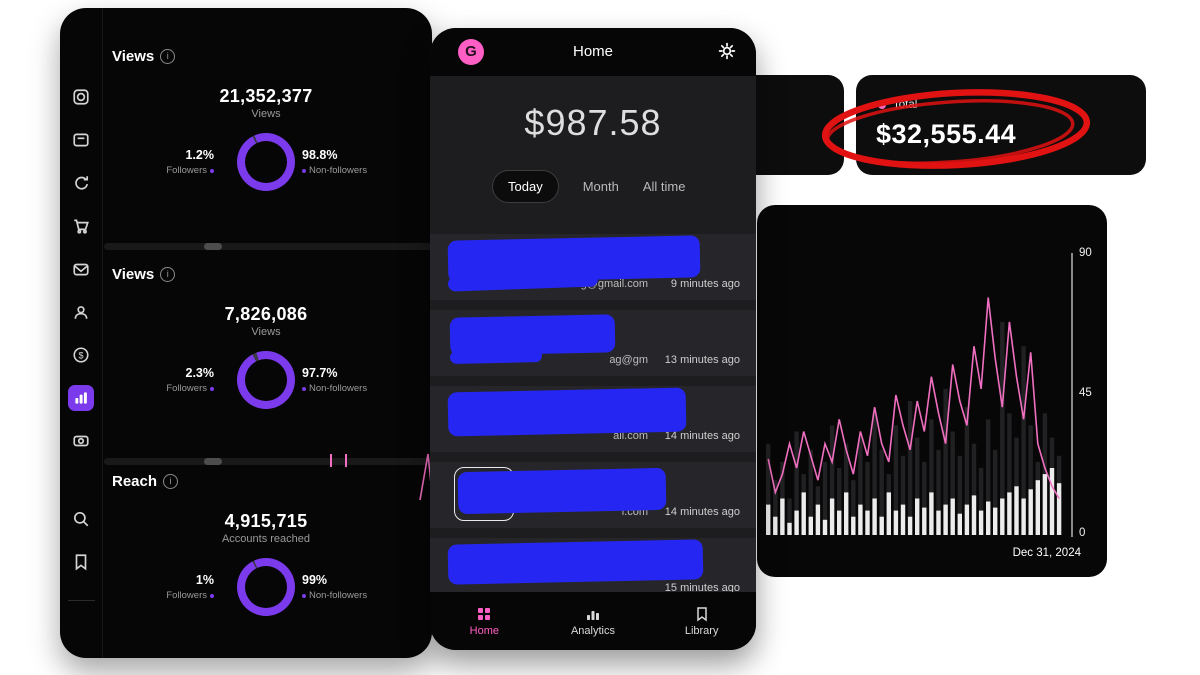 This screenshot has width=1200, height=675. Describe the element at coordinates (335, 162) in the screenshot. I see `nonfollowers-stat: 98.8% Non-followers` at that location.